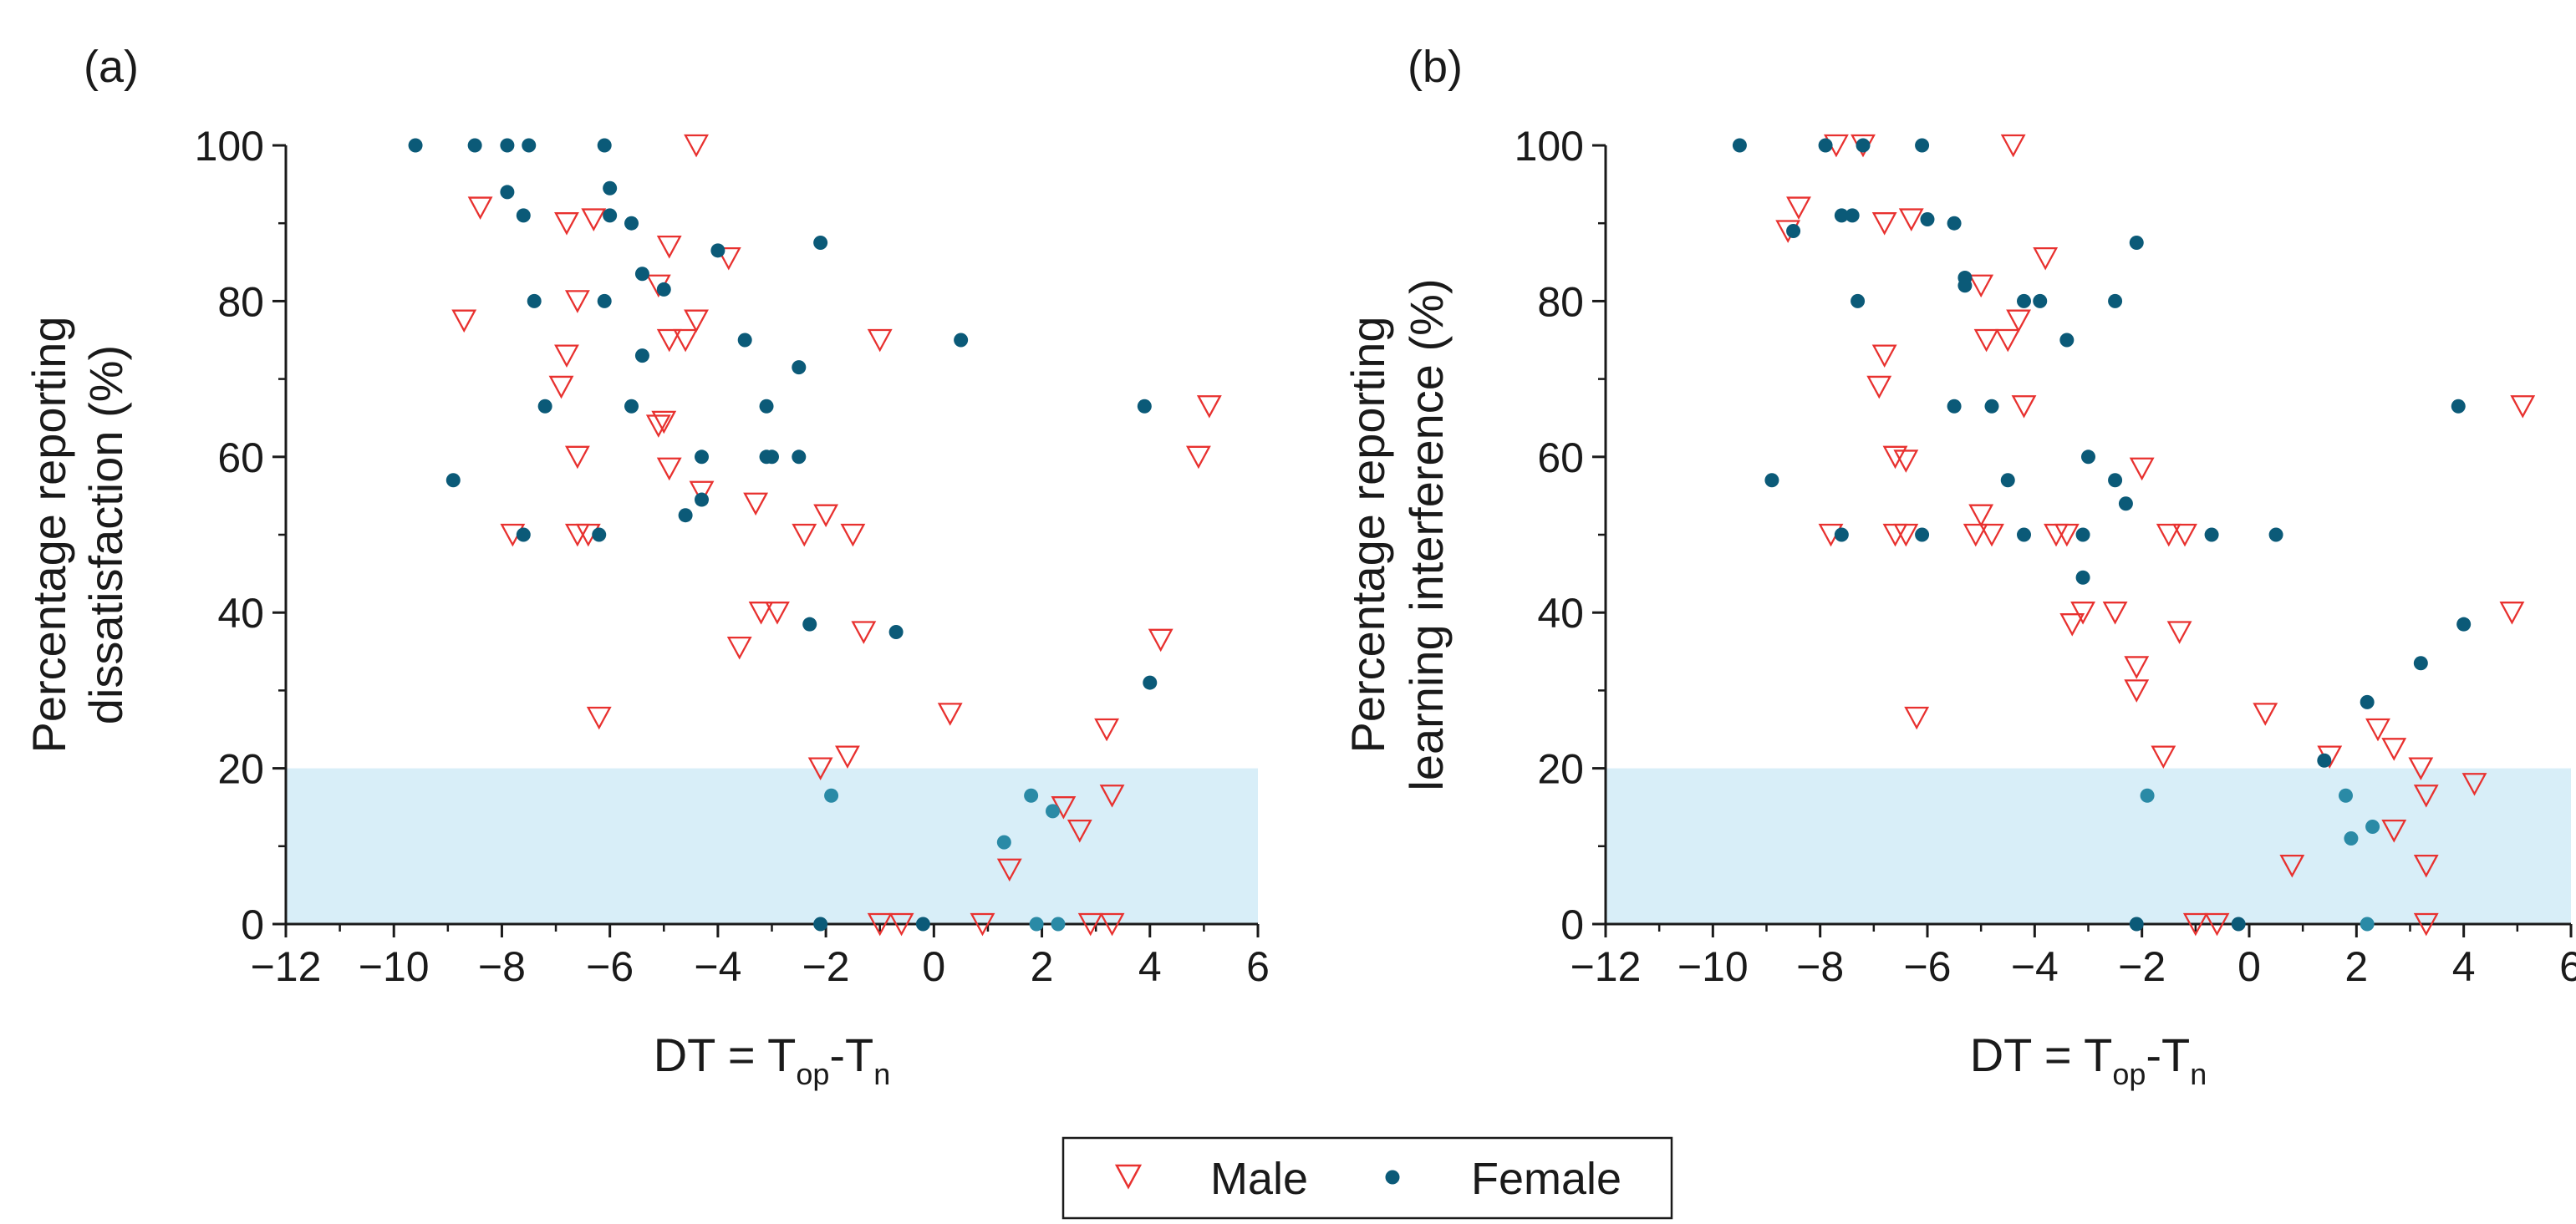 The image size is (2576, 1224). Describe the element at coordinates (1560, 769) in the screenshot. I see `y-tick-label: 20` at that location.